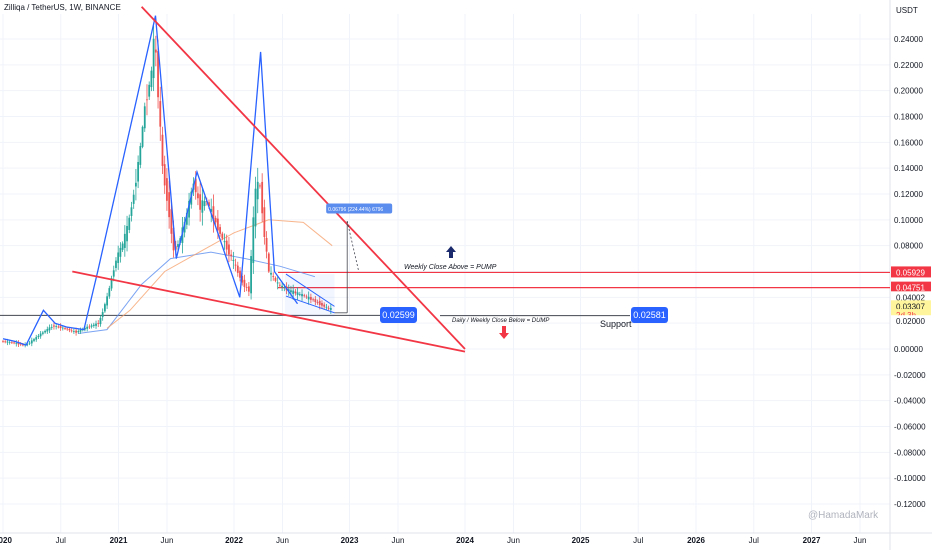 This screenshot has height=550, width=932. Describe the element at coordinates (812, 540) in the screenshot. I see `x-tick-label: 2027` at that location.